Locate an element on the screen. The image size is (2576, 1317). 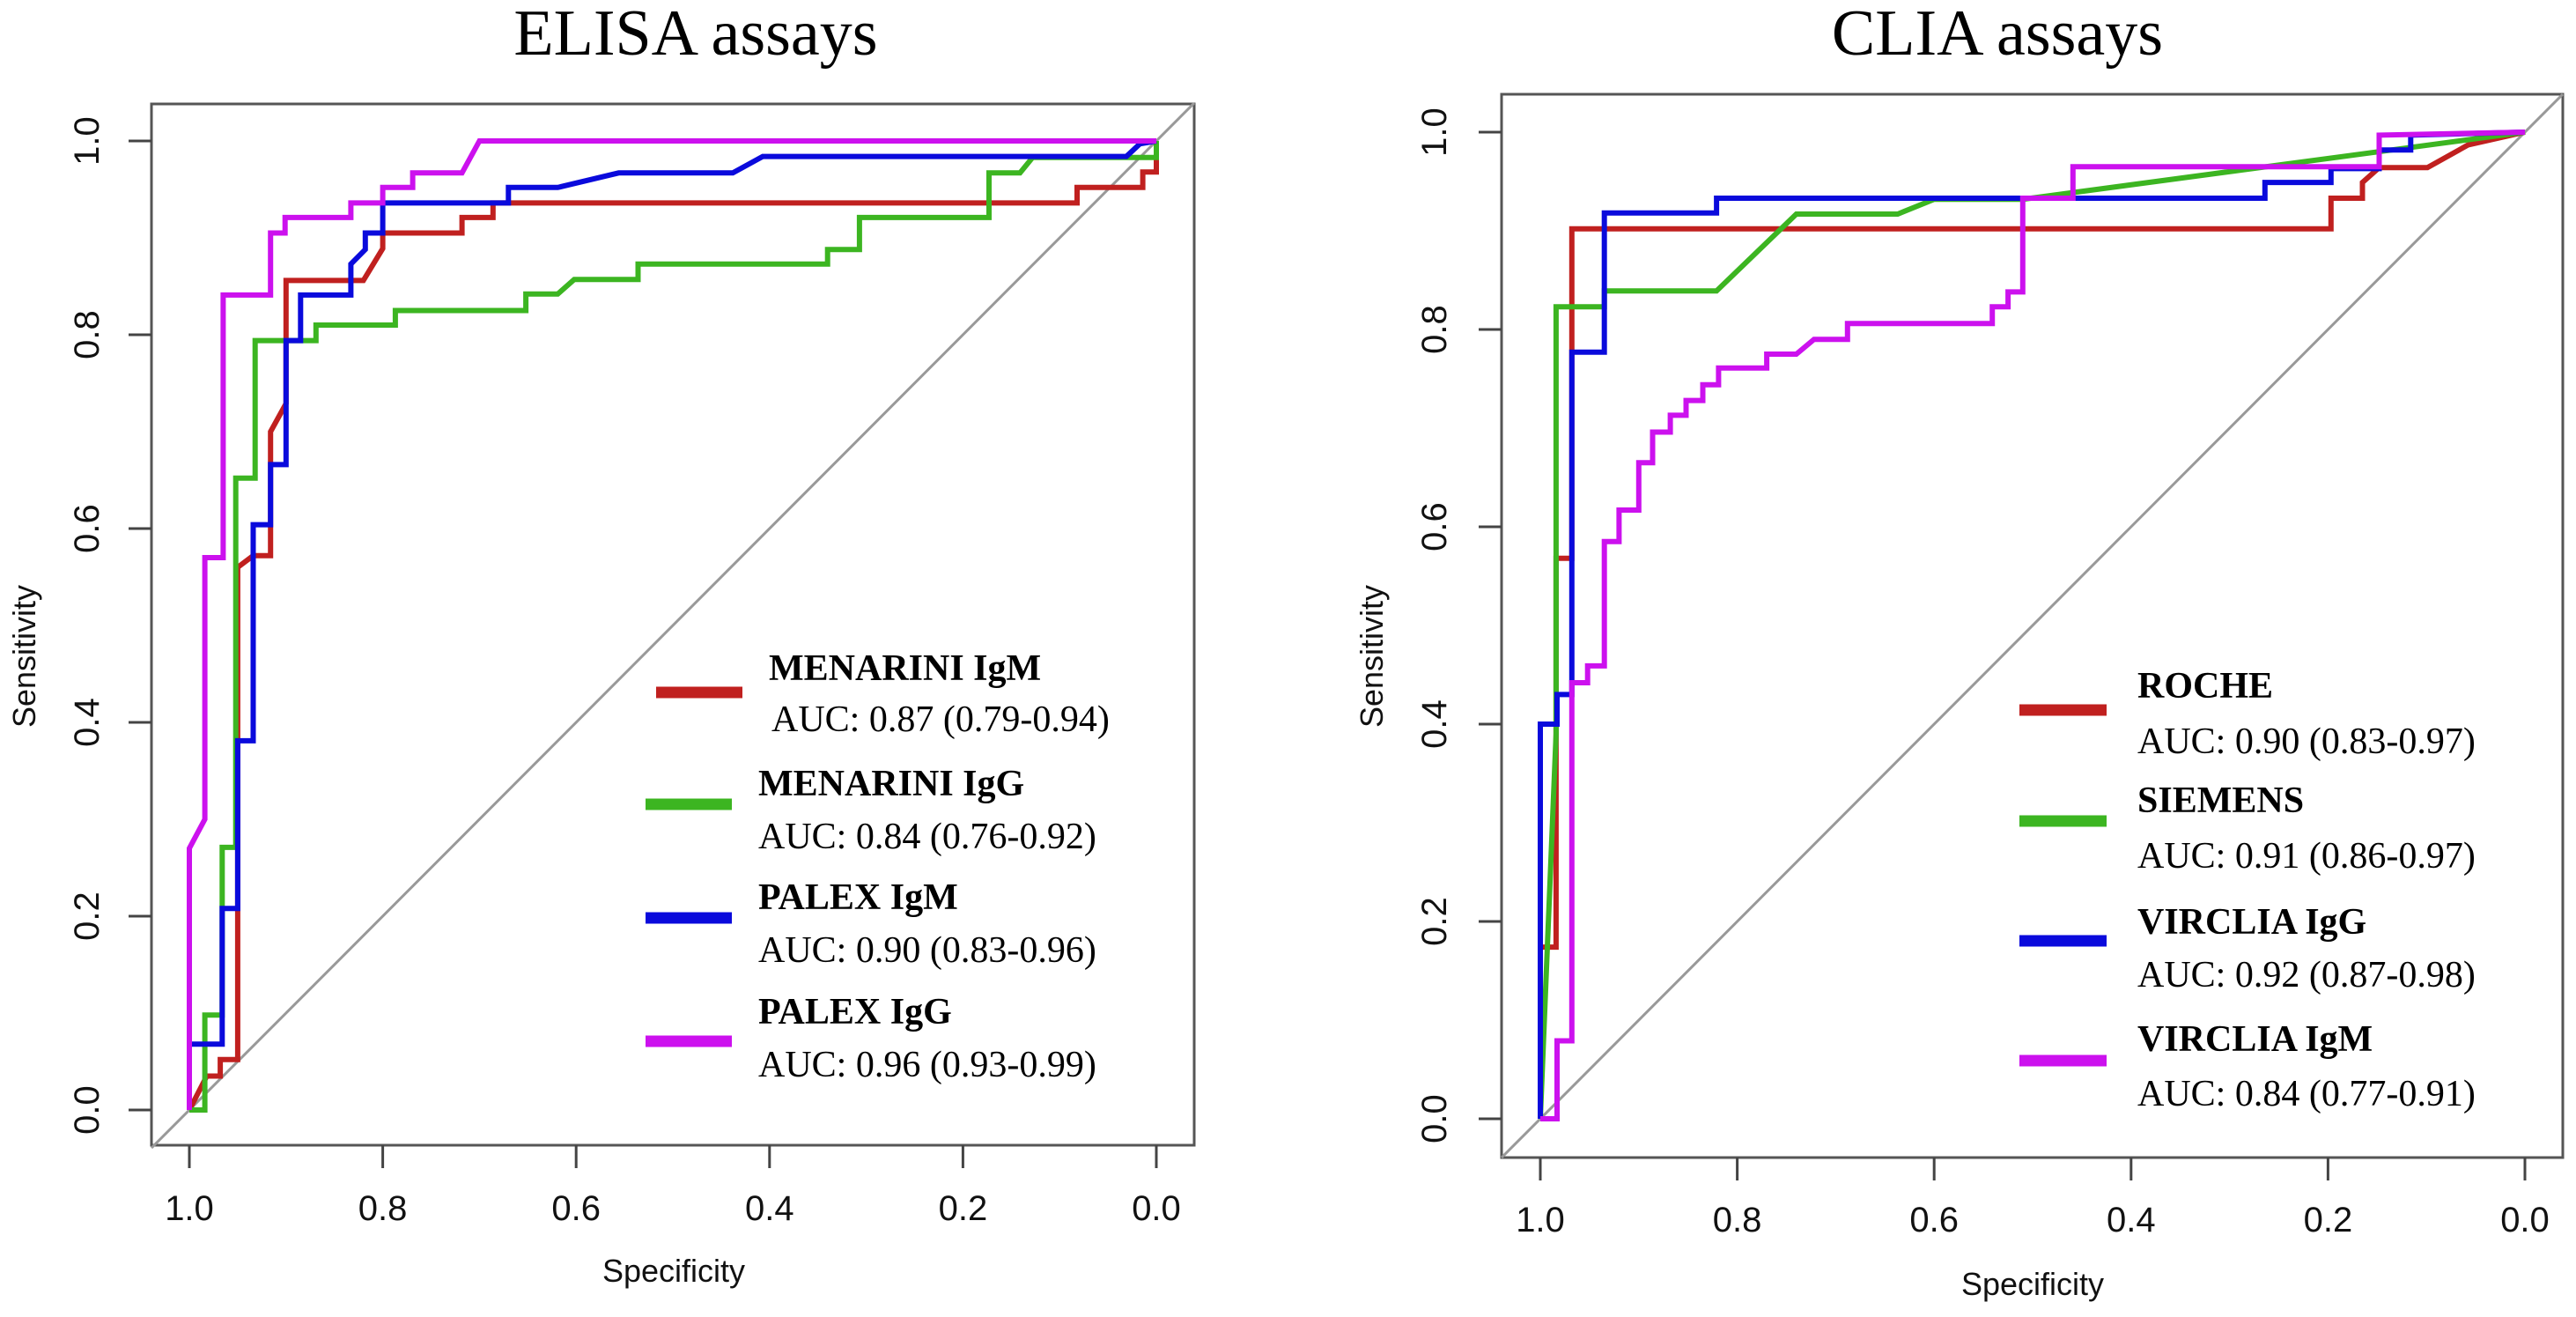
legend-auc: AUC: 0.92 (0.87-0.98) is located at coordinates (2306, 975).